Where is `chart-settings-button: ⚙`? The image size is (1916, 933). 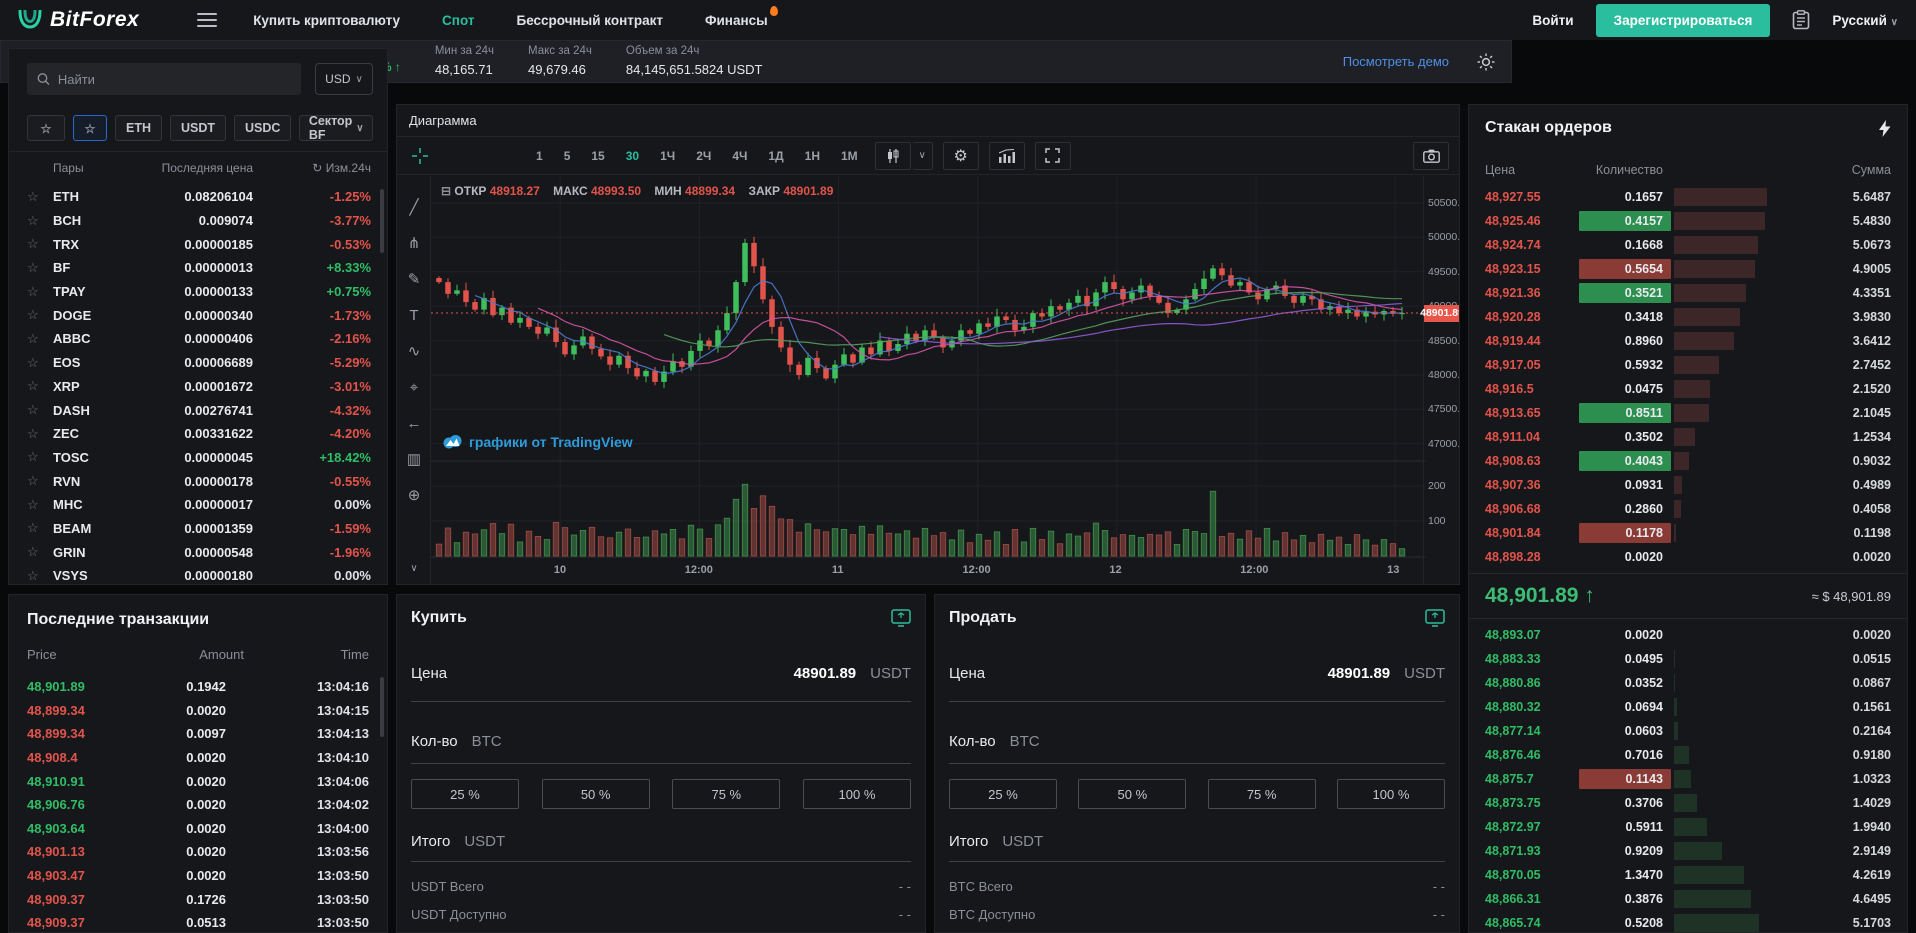 chart-settings-button: ⚙ is located at coordinates (960, 155).